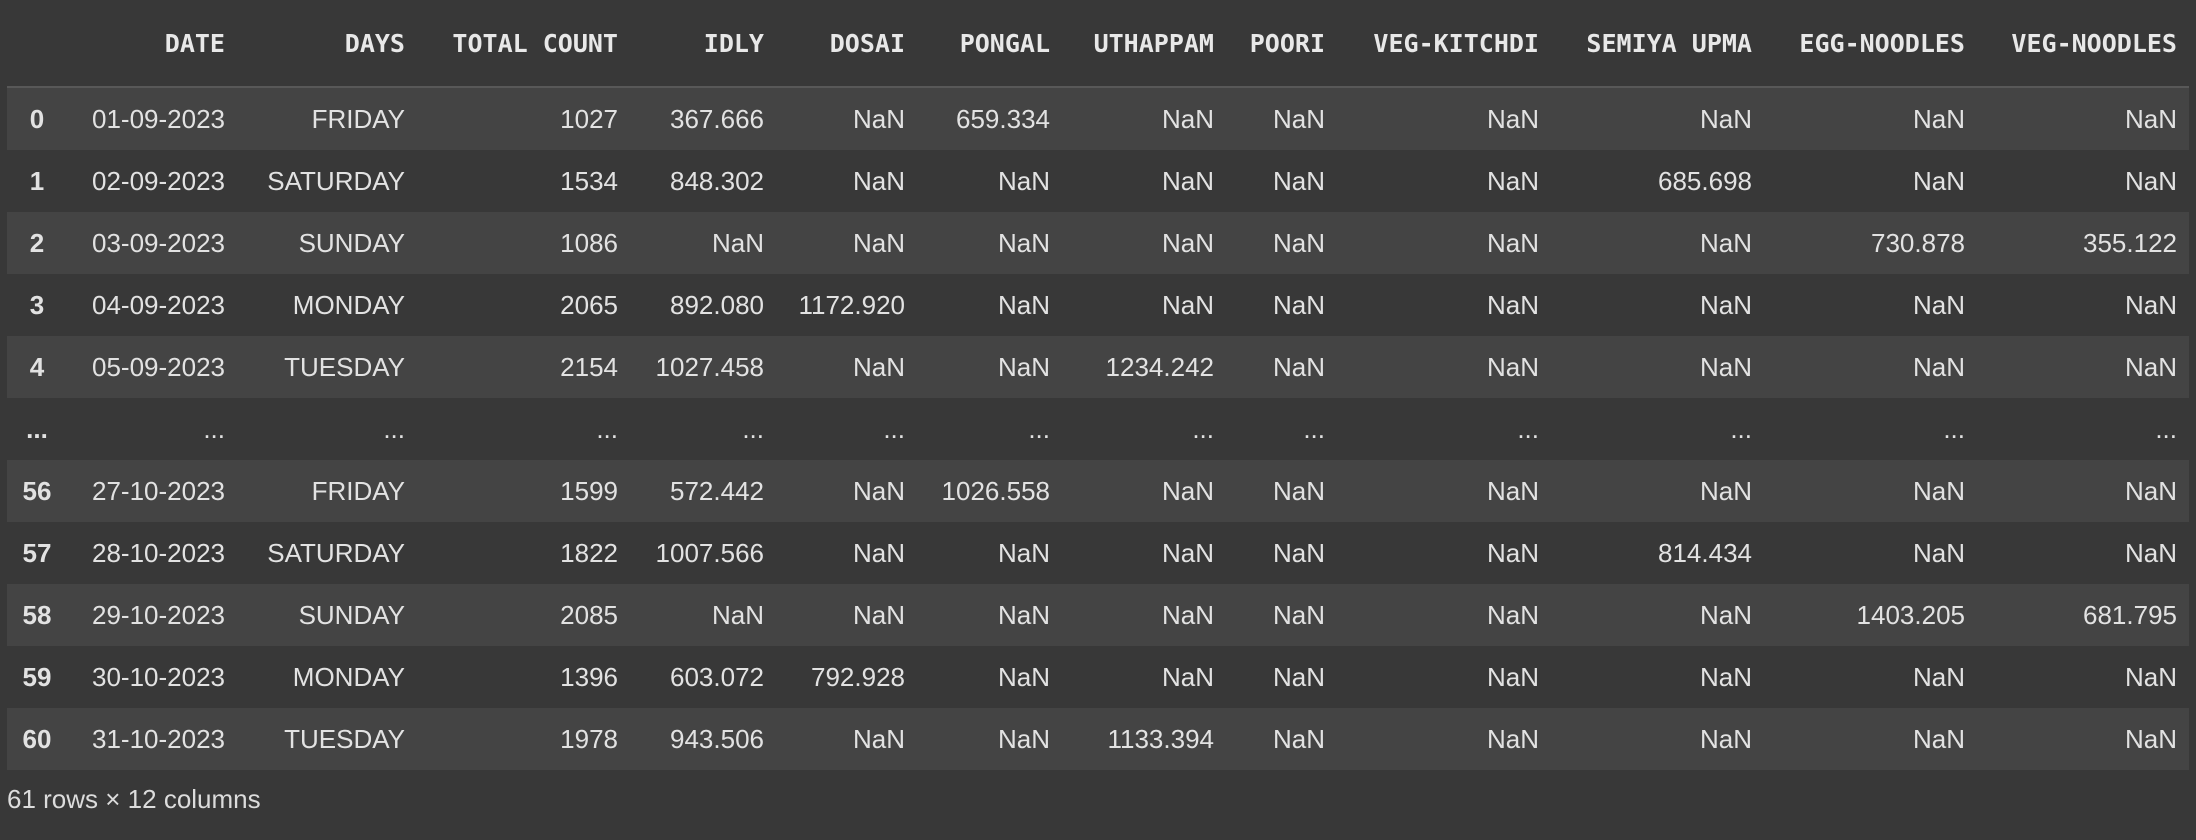 The width and height of the screenshot is (2196, 840). What do you see at coordinates (709, 552) in the screenshot?
I see `table-cell: 1007.566` at bounding box center [709, 552].